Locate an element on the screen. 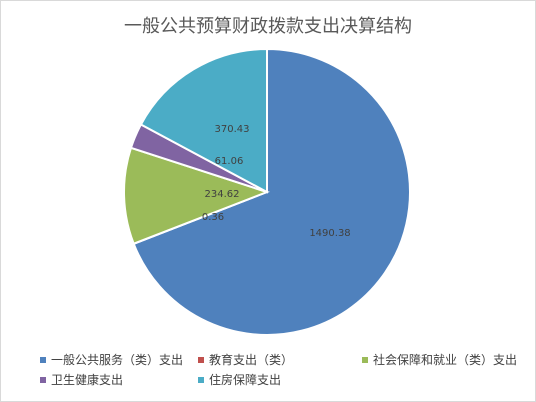 The width and height of the screenshot is (536, 402). data-label-social-security: 234.62 is located at coordinates (222, 194).